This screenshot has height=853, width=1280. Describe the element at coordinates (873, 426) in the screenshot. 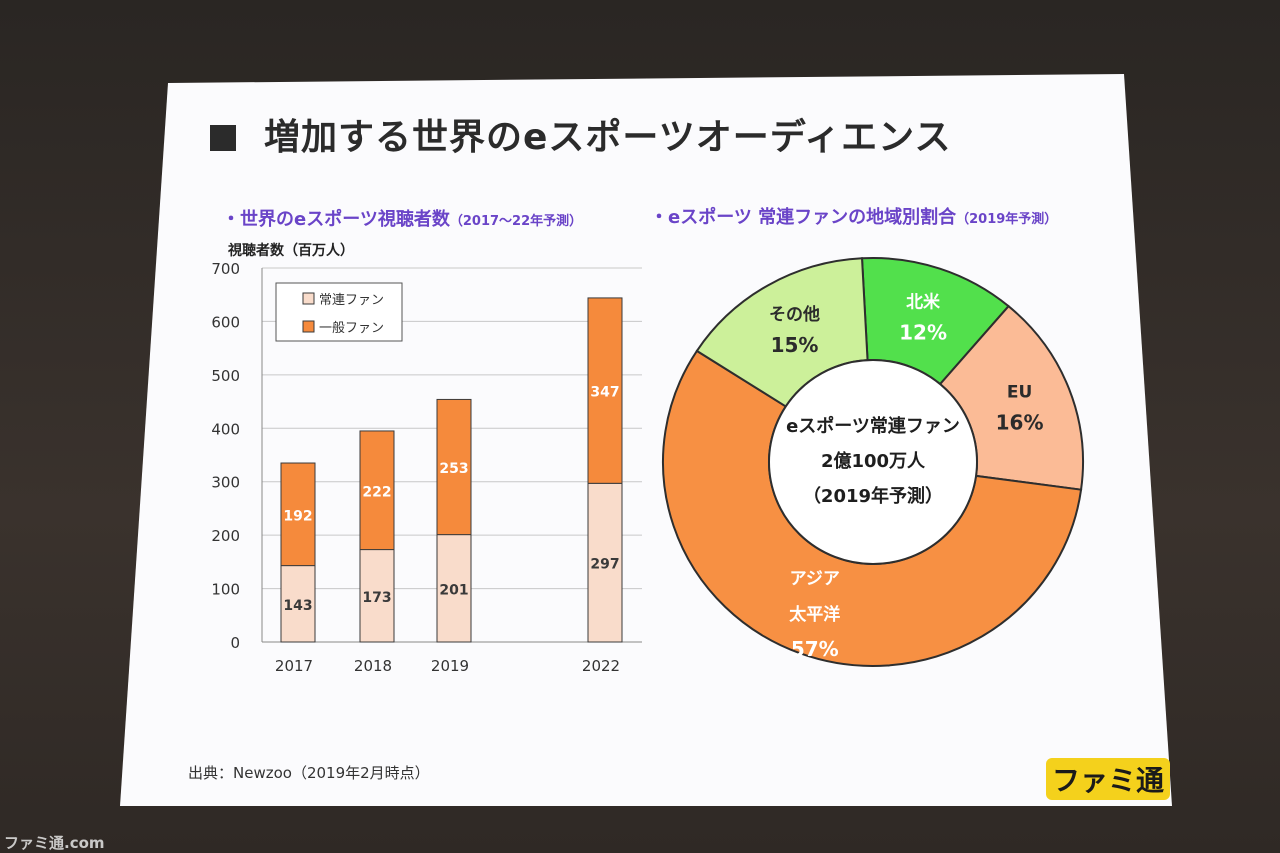

I see `donut-center-text: eスポーツ常連ファン` at that location.